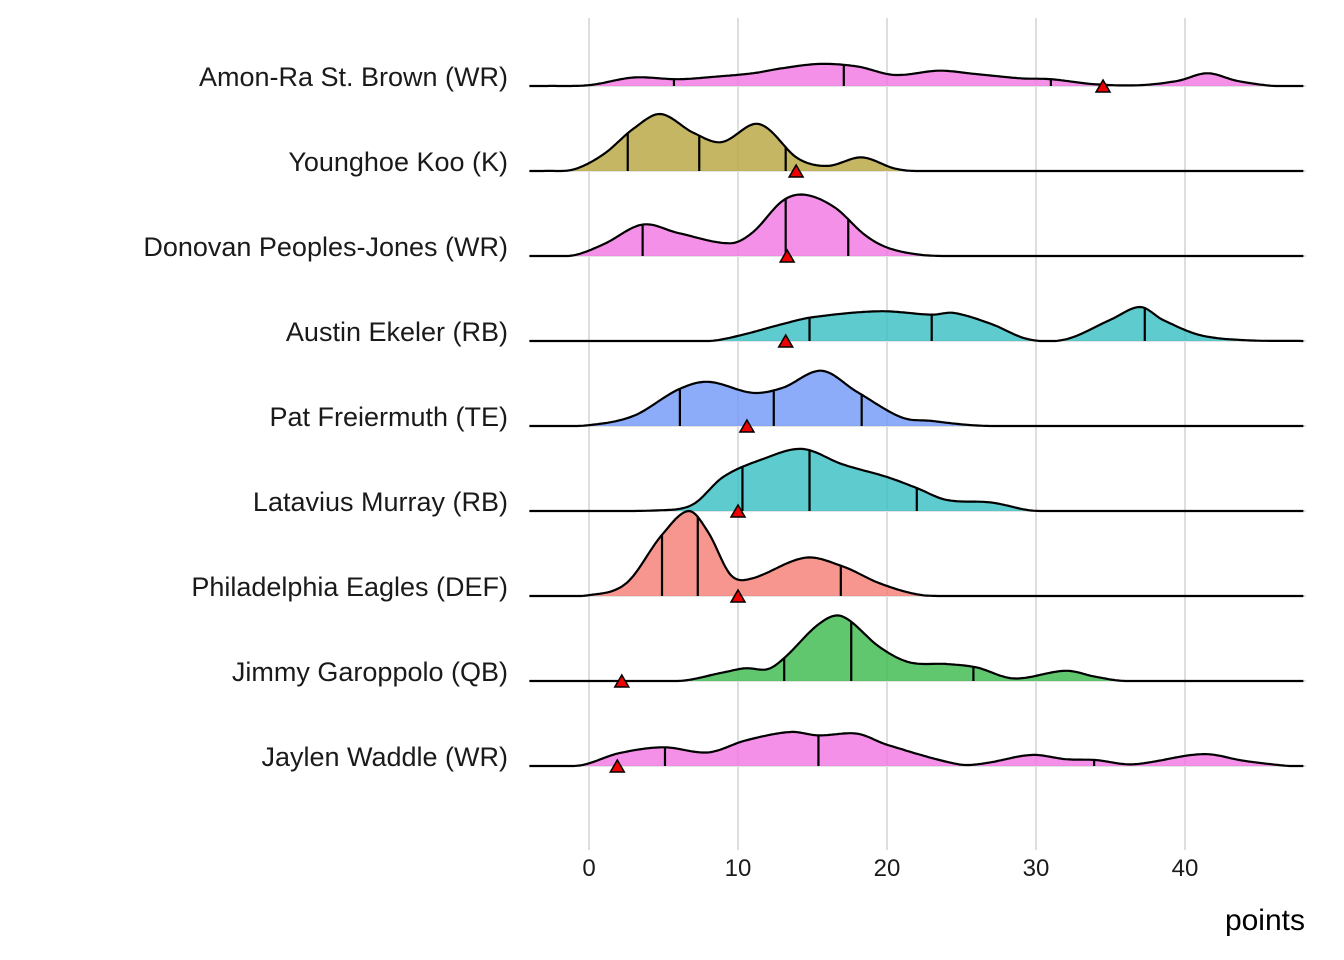  What do you see at coordinates (370, 672) in the screenshot?
I see `y-label: Jimmy Garoppolo (QB)` at bounding box center [370, 672].